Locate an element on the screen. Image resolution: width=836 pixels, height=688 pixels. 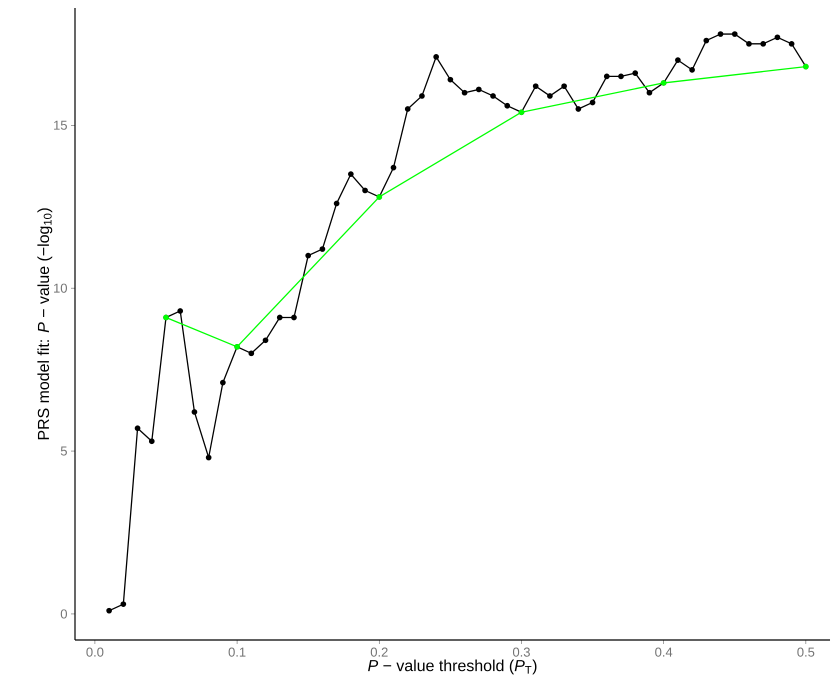
y-tick-label: 0 is located at coordinates (63, 614).